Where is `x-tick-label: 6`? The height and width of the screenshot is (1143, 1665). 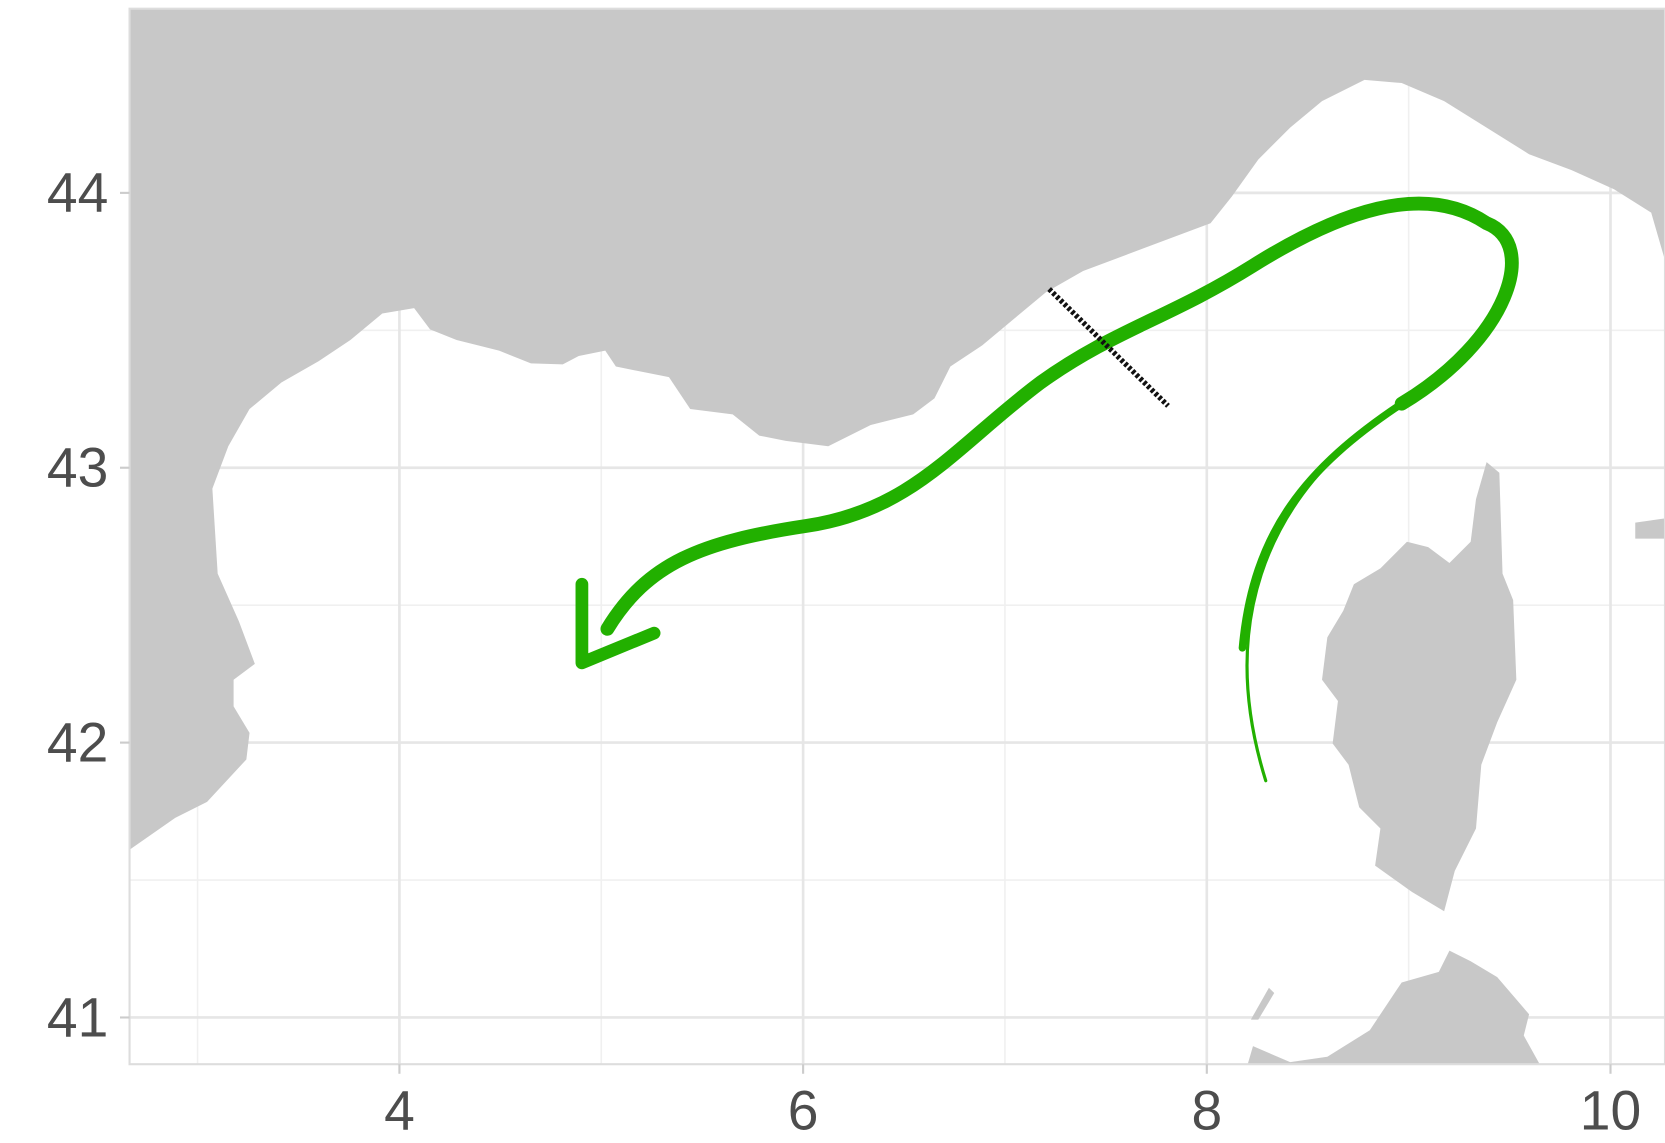
x-tick-label: 6 is located at coordinates (803, 1111).